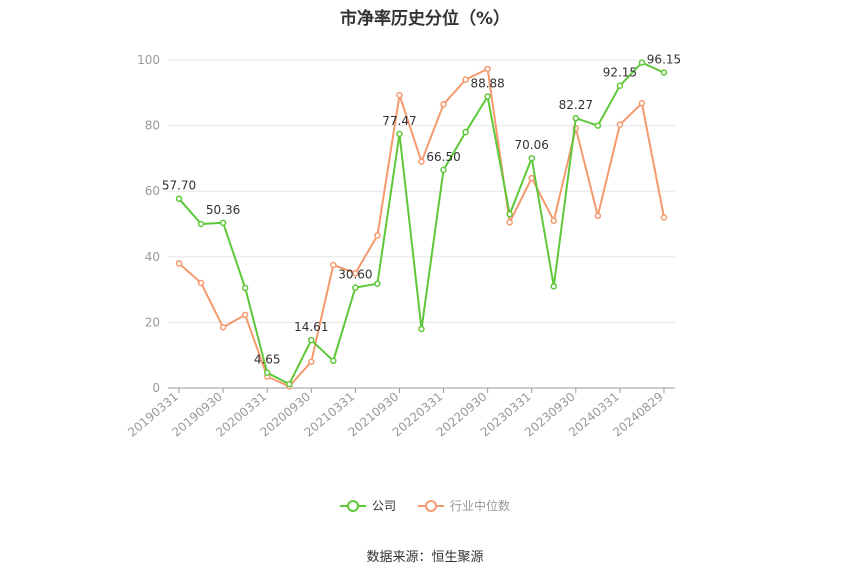 Image resolution: width=850 pixels, height=575 pixels. What do you see at coordinates (431, 506) in the screenshot?
I see `legend-industry-marker` at bounding box center [431, 506].